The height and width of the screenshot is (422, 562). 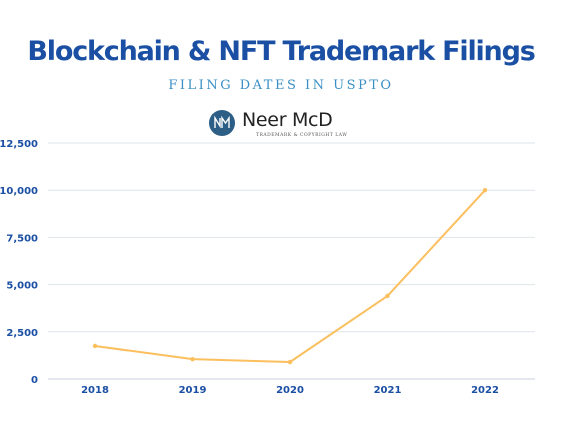 What do you see at coordinates (19, 191) in the screenshot?
I see `y-tick-label: 10,000` at bounding box center [19, 191].